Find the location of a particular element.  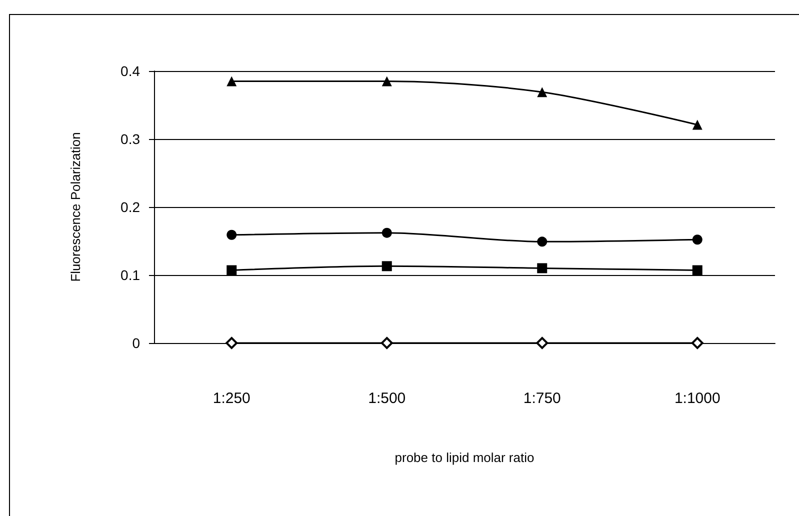

y-axis-title: Fluorescence Polarization is located at coordinates (75, 207).